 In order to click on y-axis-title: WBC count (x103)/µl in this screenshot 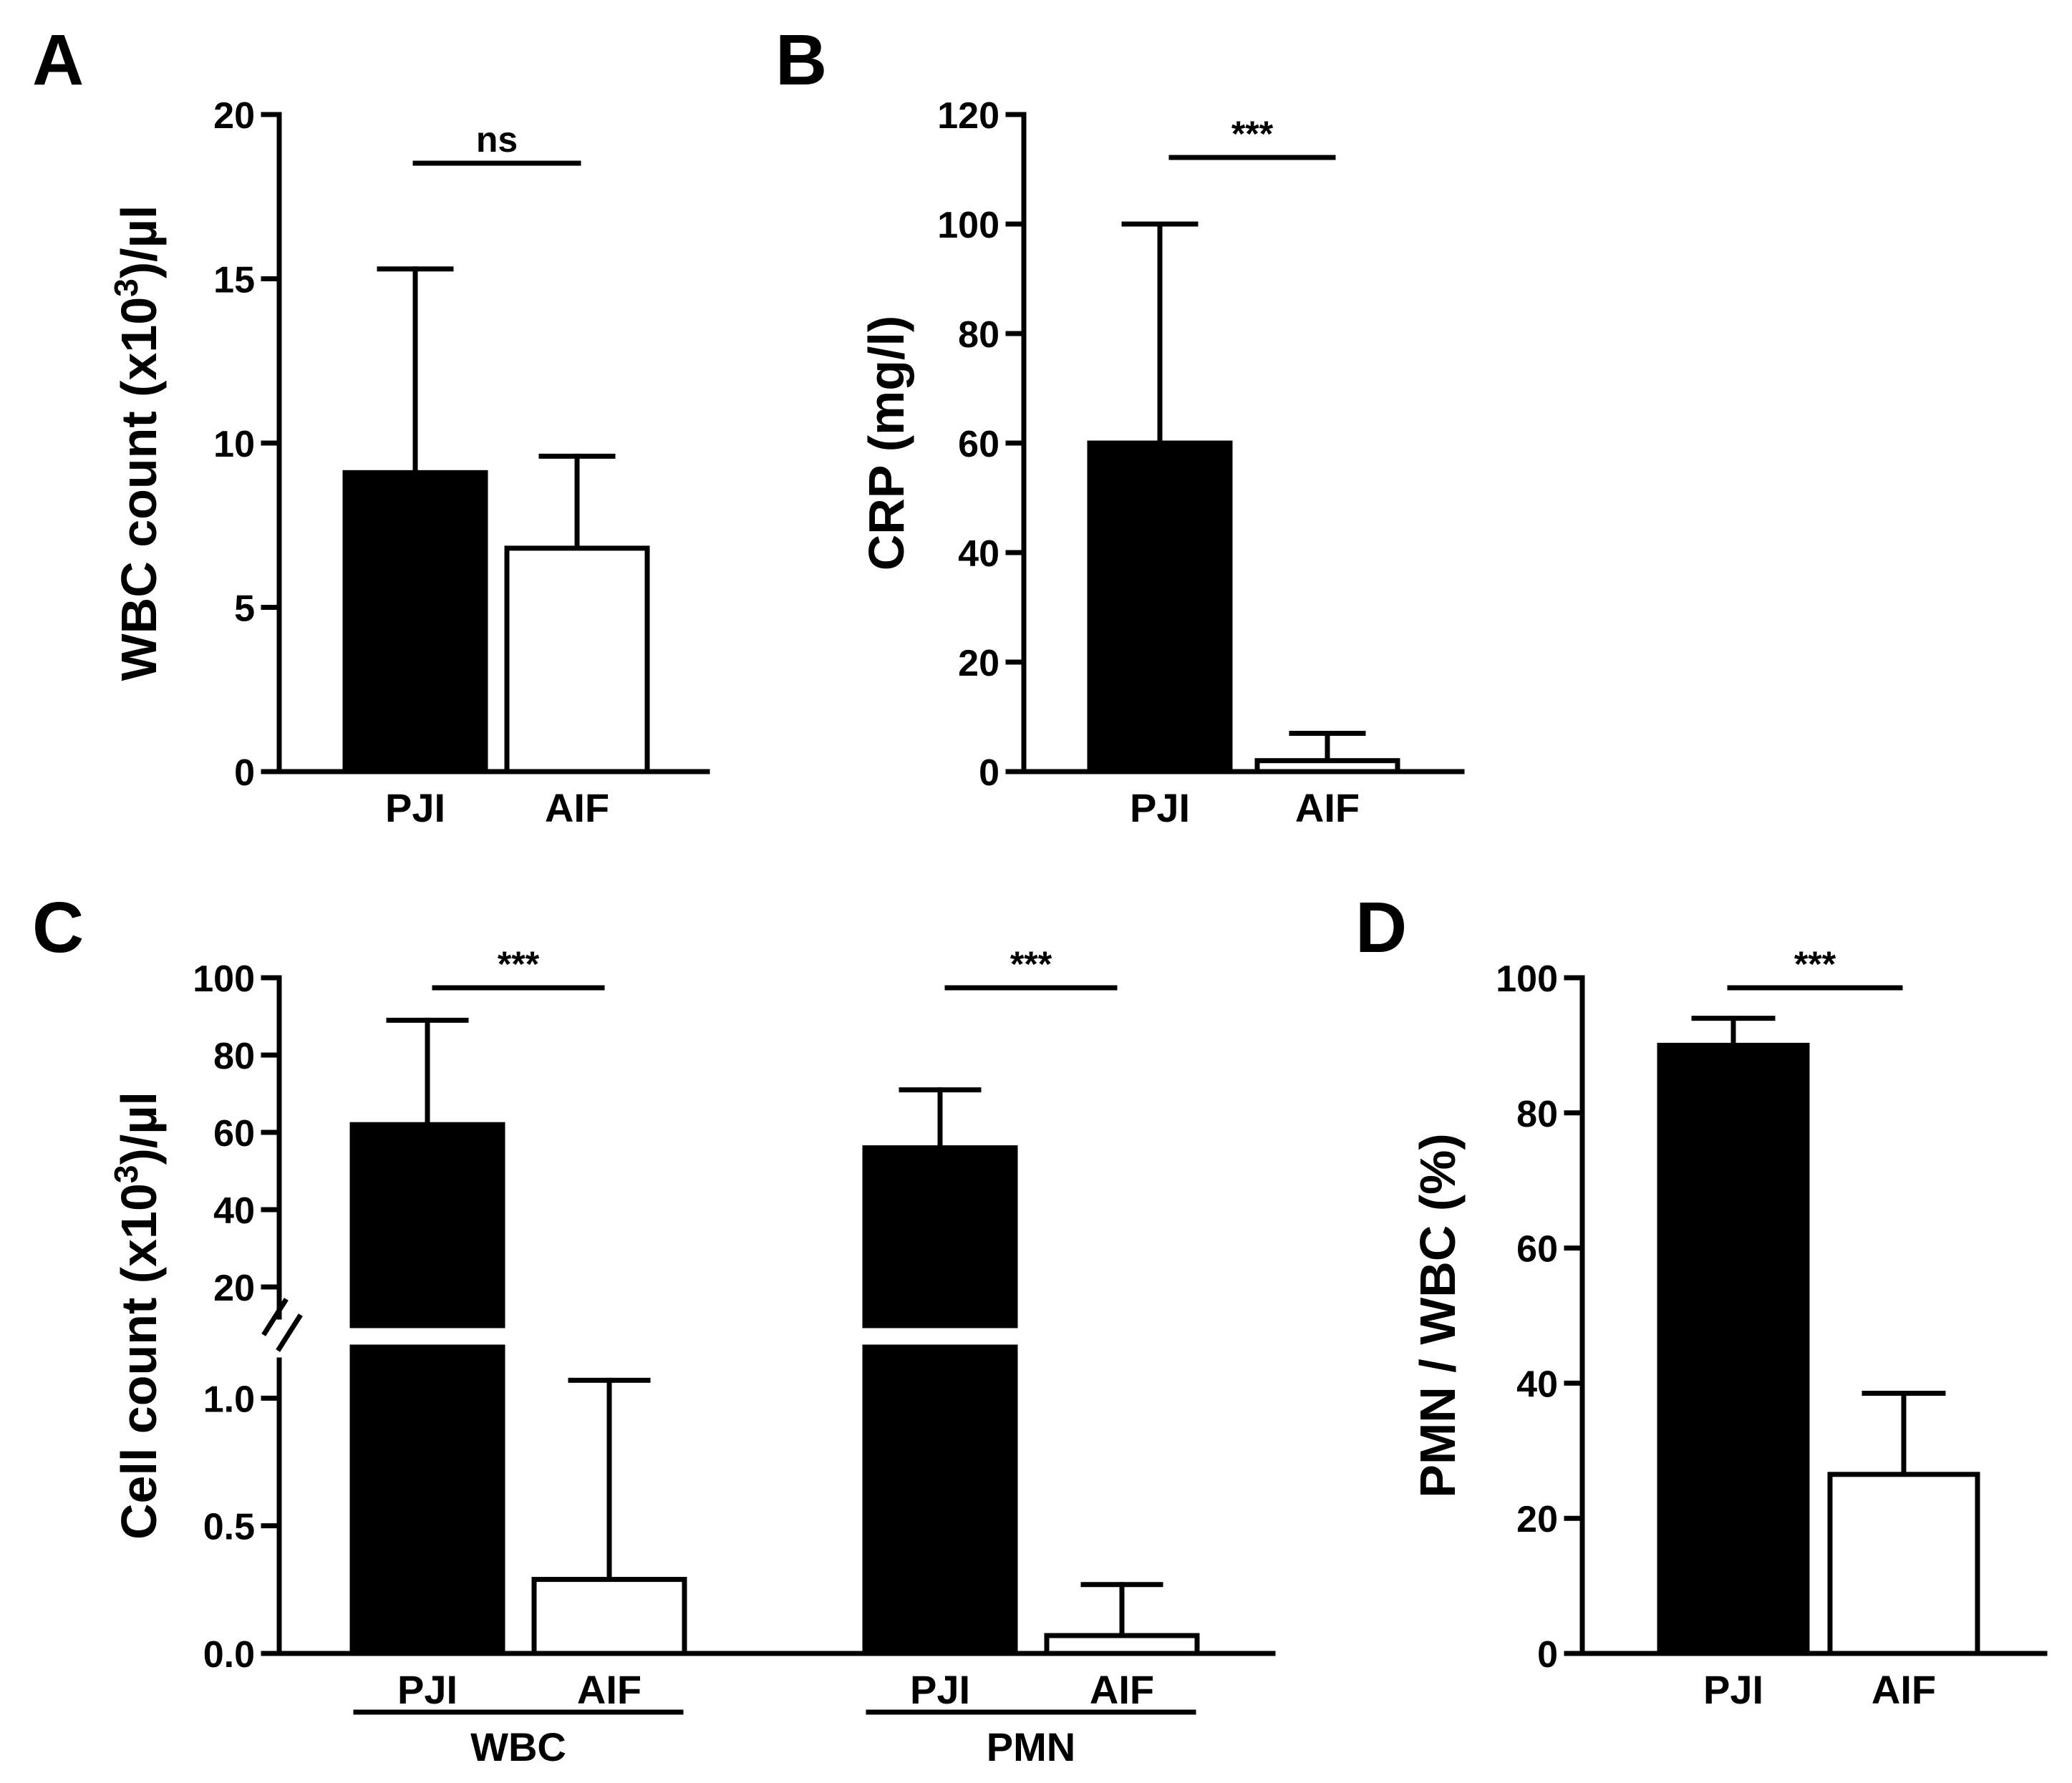, I will do `click(137, 443)`.